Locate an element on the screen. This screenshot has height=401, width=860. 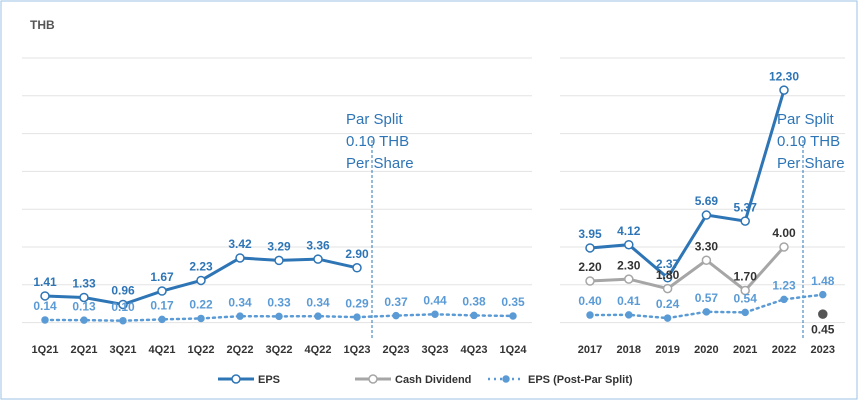
x-tick-label: 2Q21 is located at coordinates (84, 350).